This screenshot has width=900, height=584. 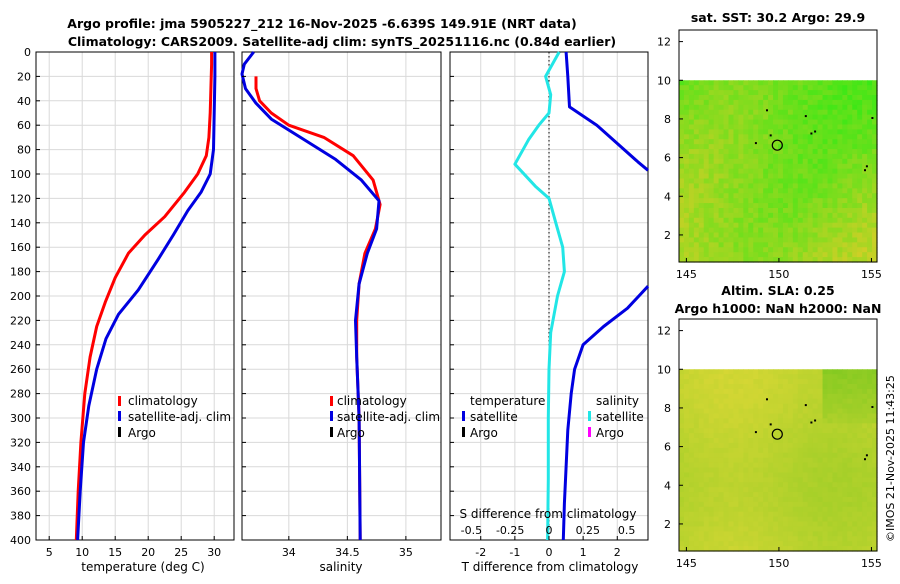 What do you see at coordinates (20, 198) in the screenshot?
I see `y-tick-label-120: 120` at bounding box center [20, 198].